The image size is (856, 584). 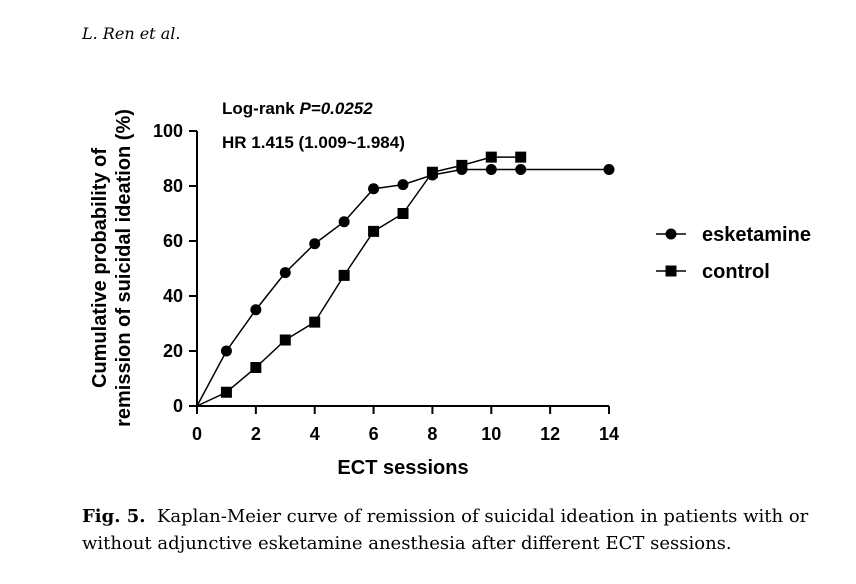 I want to click on y-tick-label: 100, so click(x=168, y=131).